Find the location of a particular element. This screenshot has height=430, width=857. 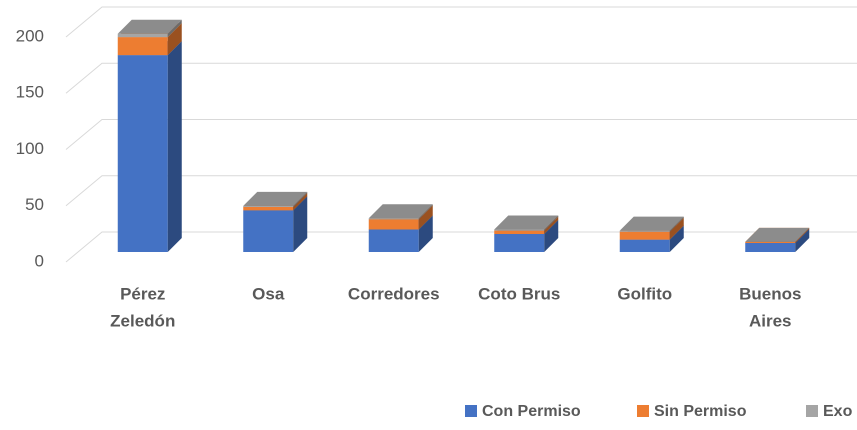

y-tick-label: 100 is located at coordinates (30, 148).